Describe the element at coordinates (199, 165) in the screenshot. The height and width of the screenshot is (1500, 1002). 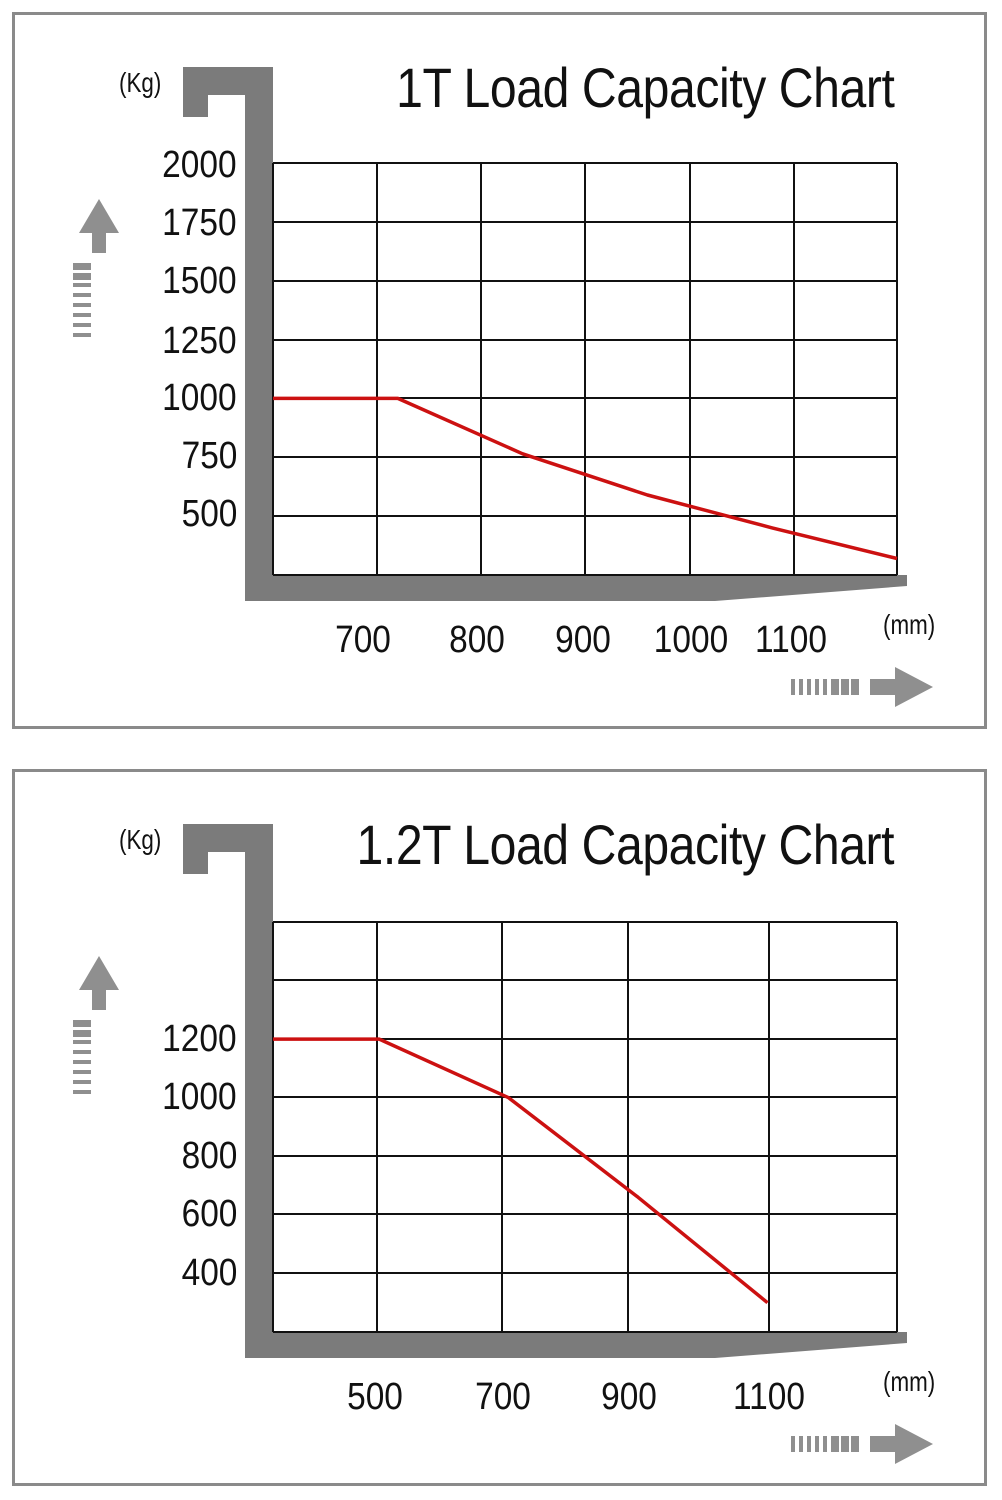
I see `y-tick-label: 2000` at that location.